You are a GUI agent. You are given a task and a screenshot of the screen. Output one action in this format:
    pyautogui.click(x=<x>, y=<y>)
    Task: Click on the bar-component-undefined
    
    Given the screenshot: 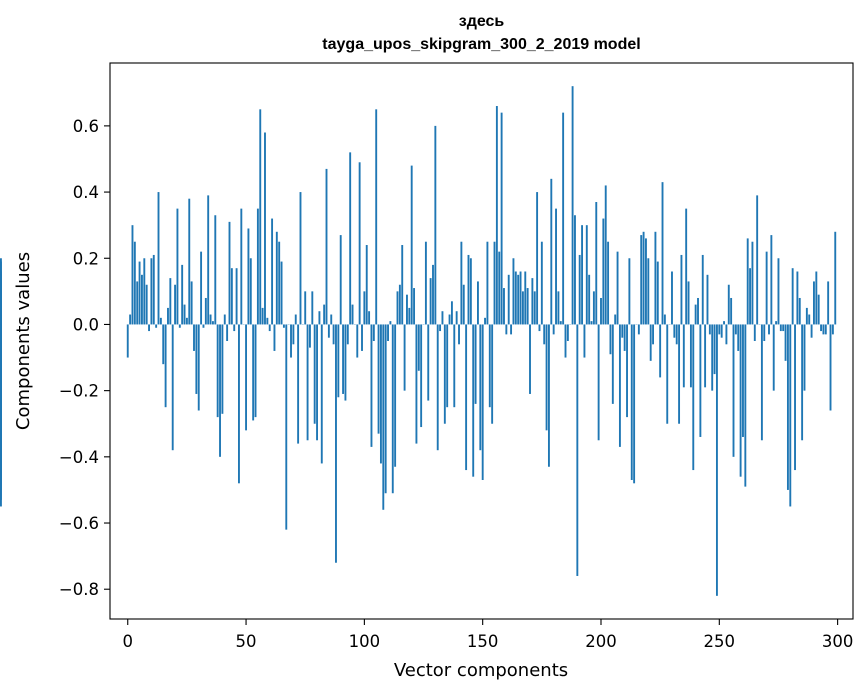 What is the action you would take?
    pyautogui.click(x=1, y=415)
    